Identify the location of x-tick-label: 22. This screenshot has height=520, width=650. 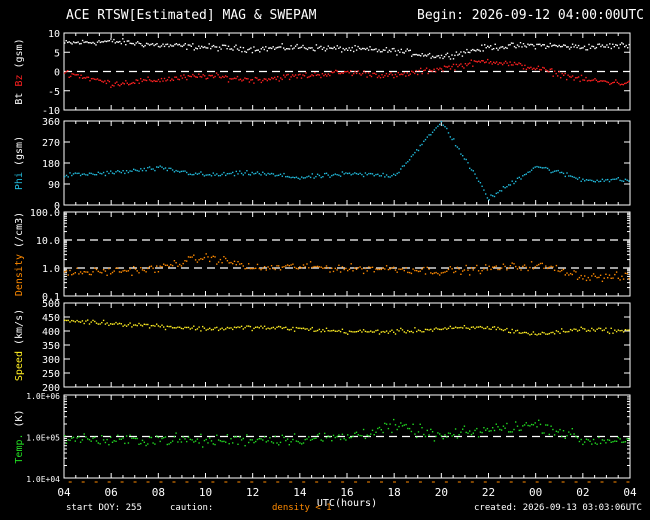
(488, 492).